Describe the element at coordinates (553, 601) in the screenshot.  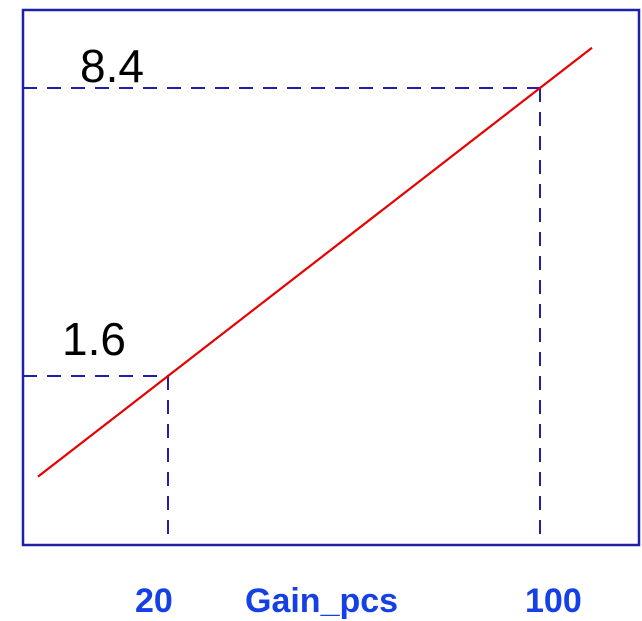
I see `x-tick-100: 100` at that location.